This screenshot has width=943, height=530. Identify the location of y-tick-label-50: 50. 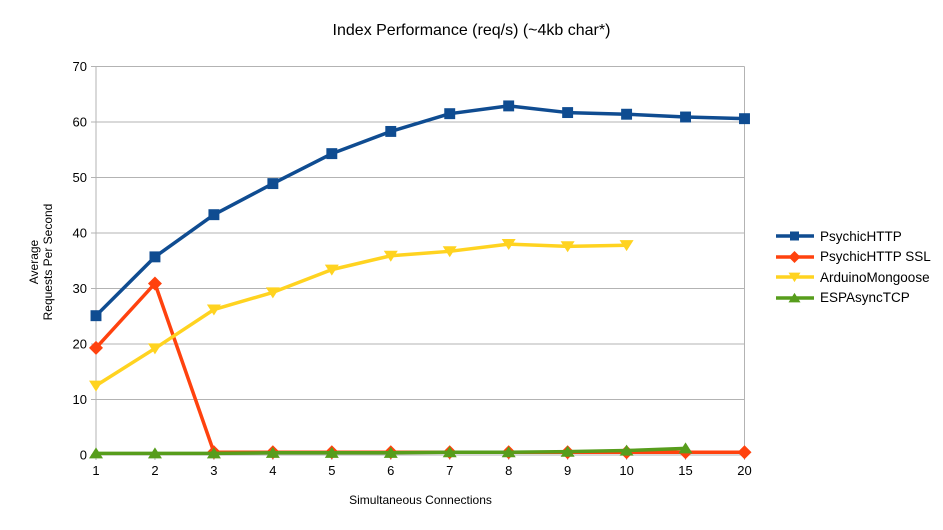
(80, 177).